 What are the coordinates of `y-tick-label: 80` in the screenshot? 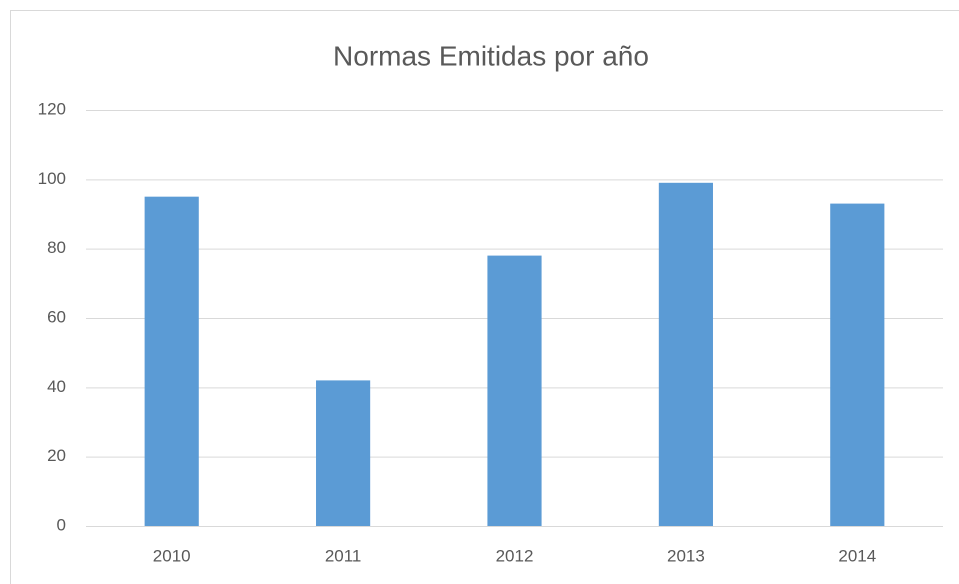 It's located at (56, 247).